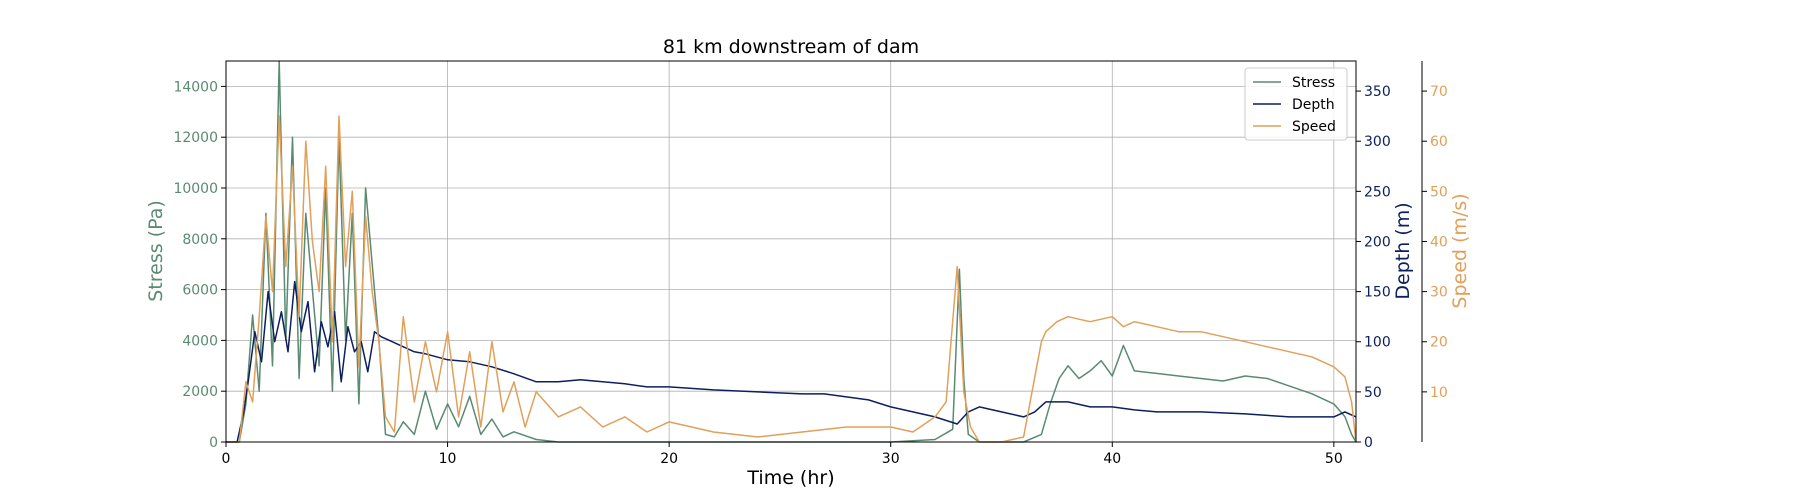 The width and height of the screenshot is (1800, 504). Describe the element at coordinates (1368, 443) in the screenshot. I see `depth-tick-label: 0` at that location.